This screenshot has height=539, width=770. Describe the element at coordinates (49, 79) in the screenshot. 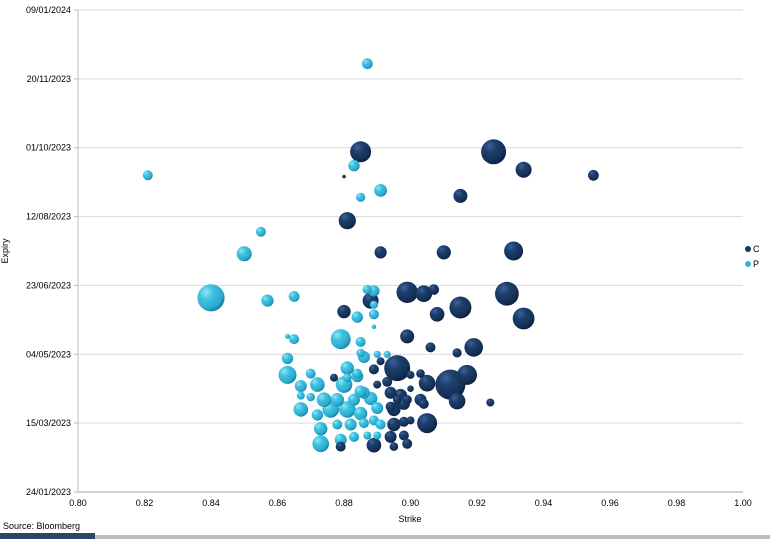

I see `y-tick-label: 20/11/2023` at that location.